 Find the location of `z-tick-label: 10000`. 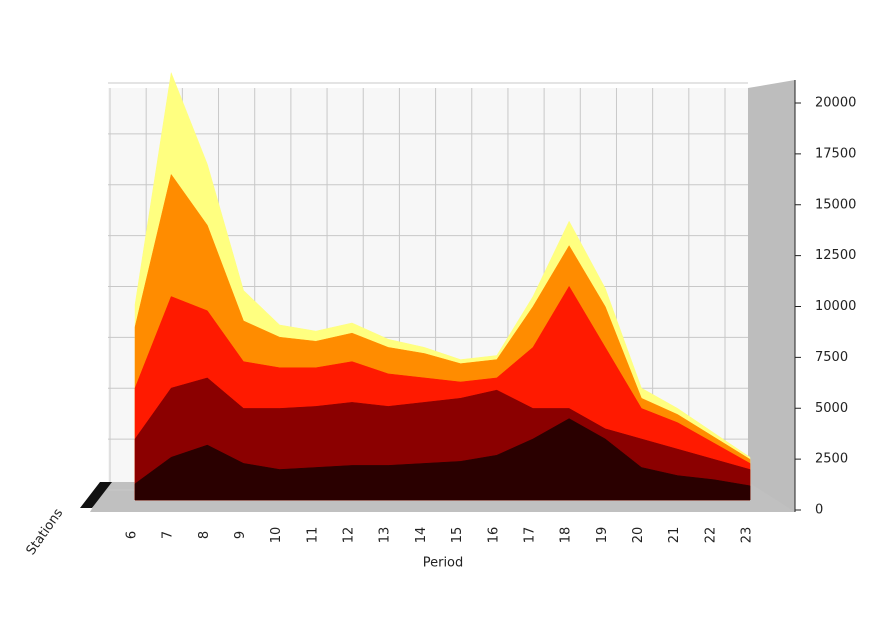

z-tick-label: 10000 is located at coordinates (835, 306).